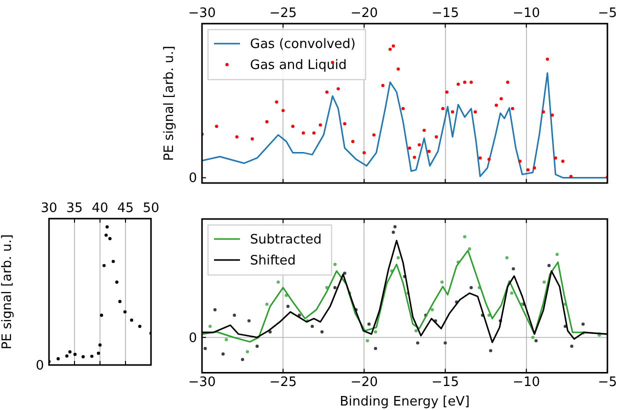 This screenshot has width=619, height=410. What do you see at coordinates (286, 240) in the screenshot?
I see `legend-label: Subtracted` at bounding box center [286, 240].